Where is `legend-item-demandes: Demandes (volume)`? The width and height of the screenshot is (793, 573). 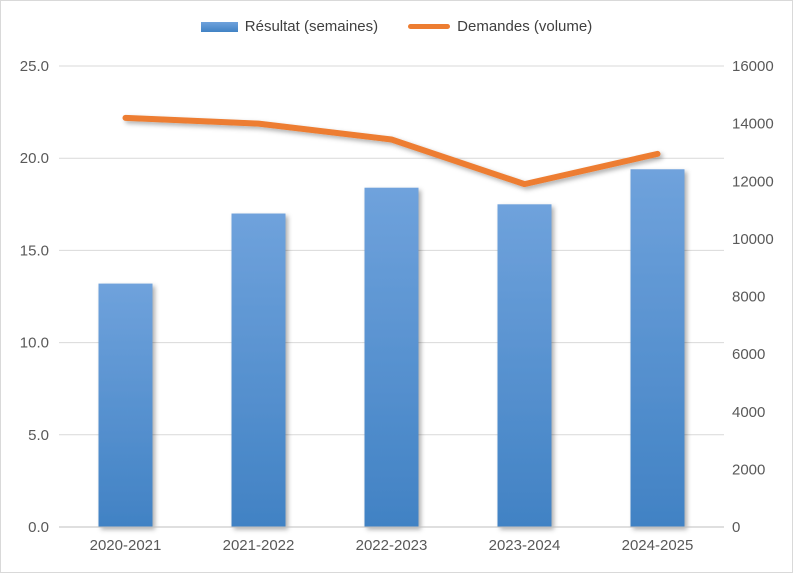 legend-item-demandes: Demandes (volume) is located at coordinates (500, 26).